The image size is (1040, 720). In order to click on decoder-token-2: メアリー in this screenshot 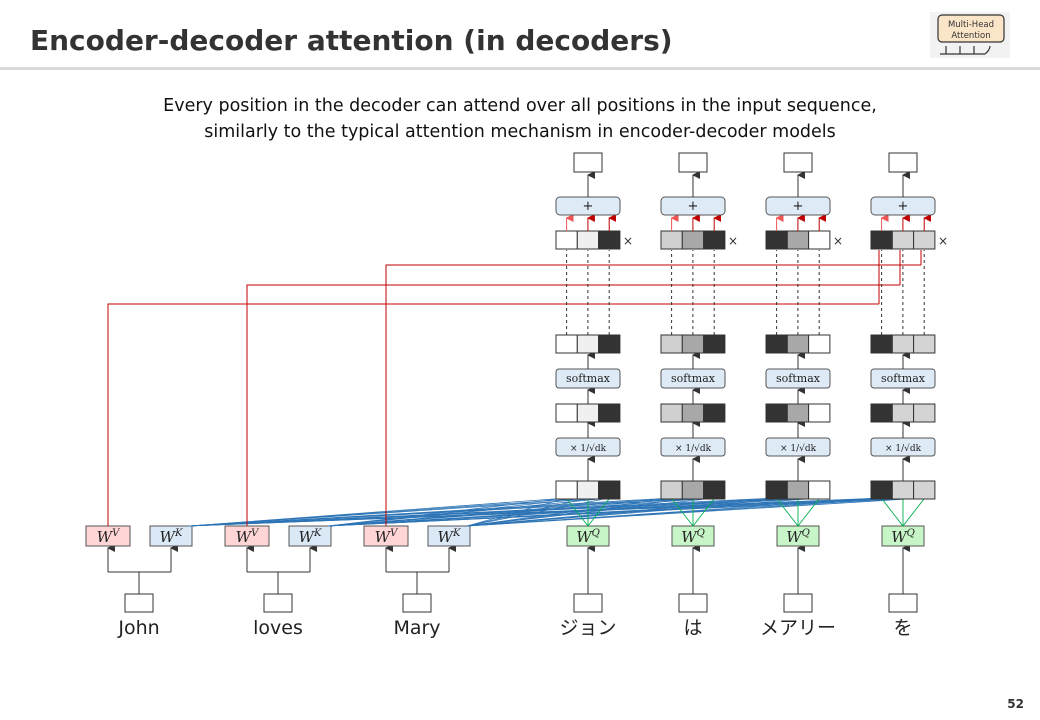, I will do `click(798, 628)`.